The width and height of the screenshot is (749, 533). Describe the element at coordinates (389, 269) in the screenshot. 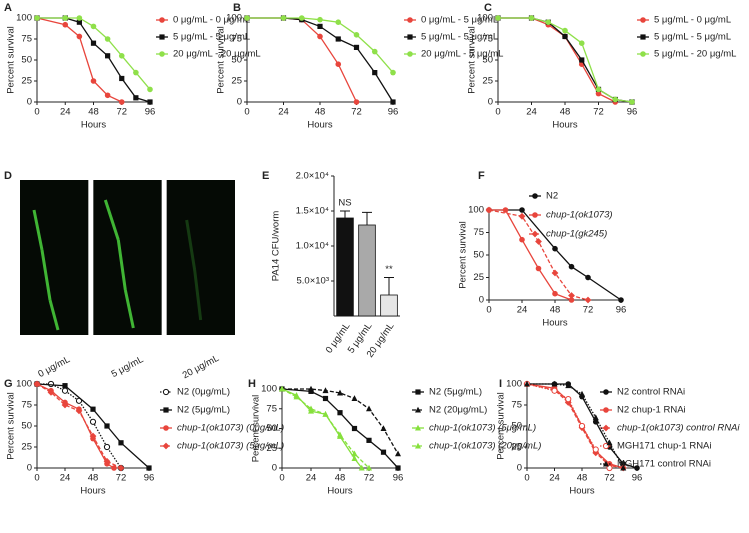

I see `annotation: **` at that location.